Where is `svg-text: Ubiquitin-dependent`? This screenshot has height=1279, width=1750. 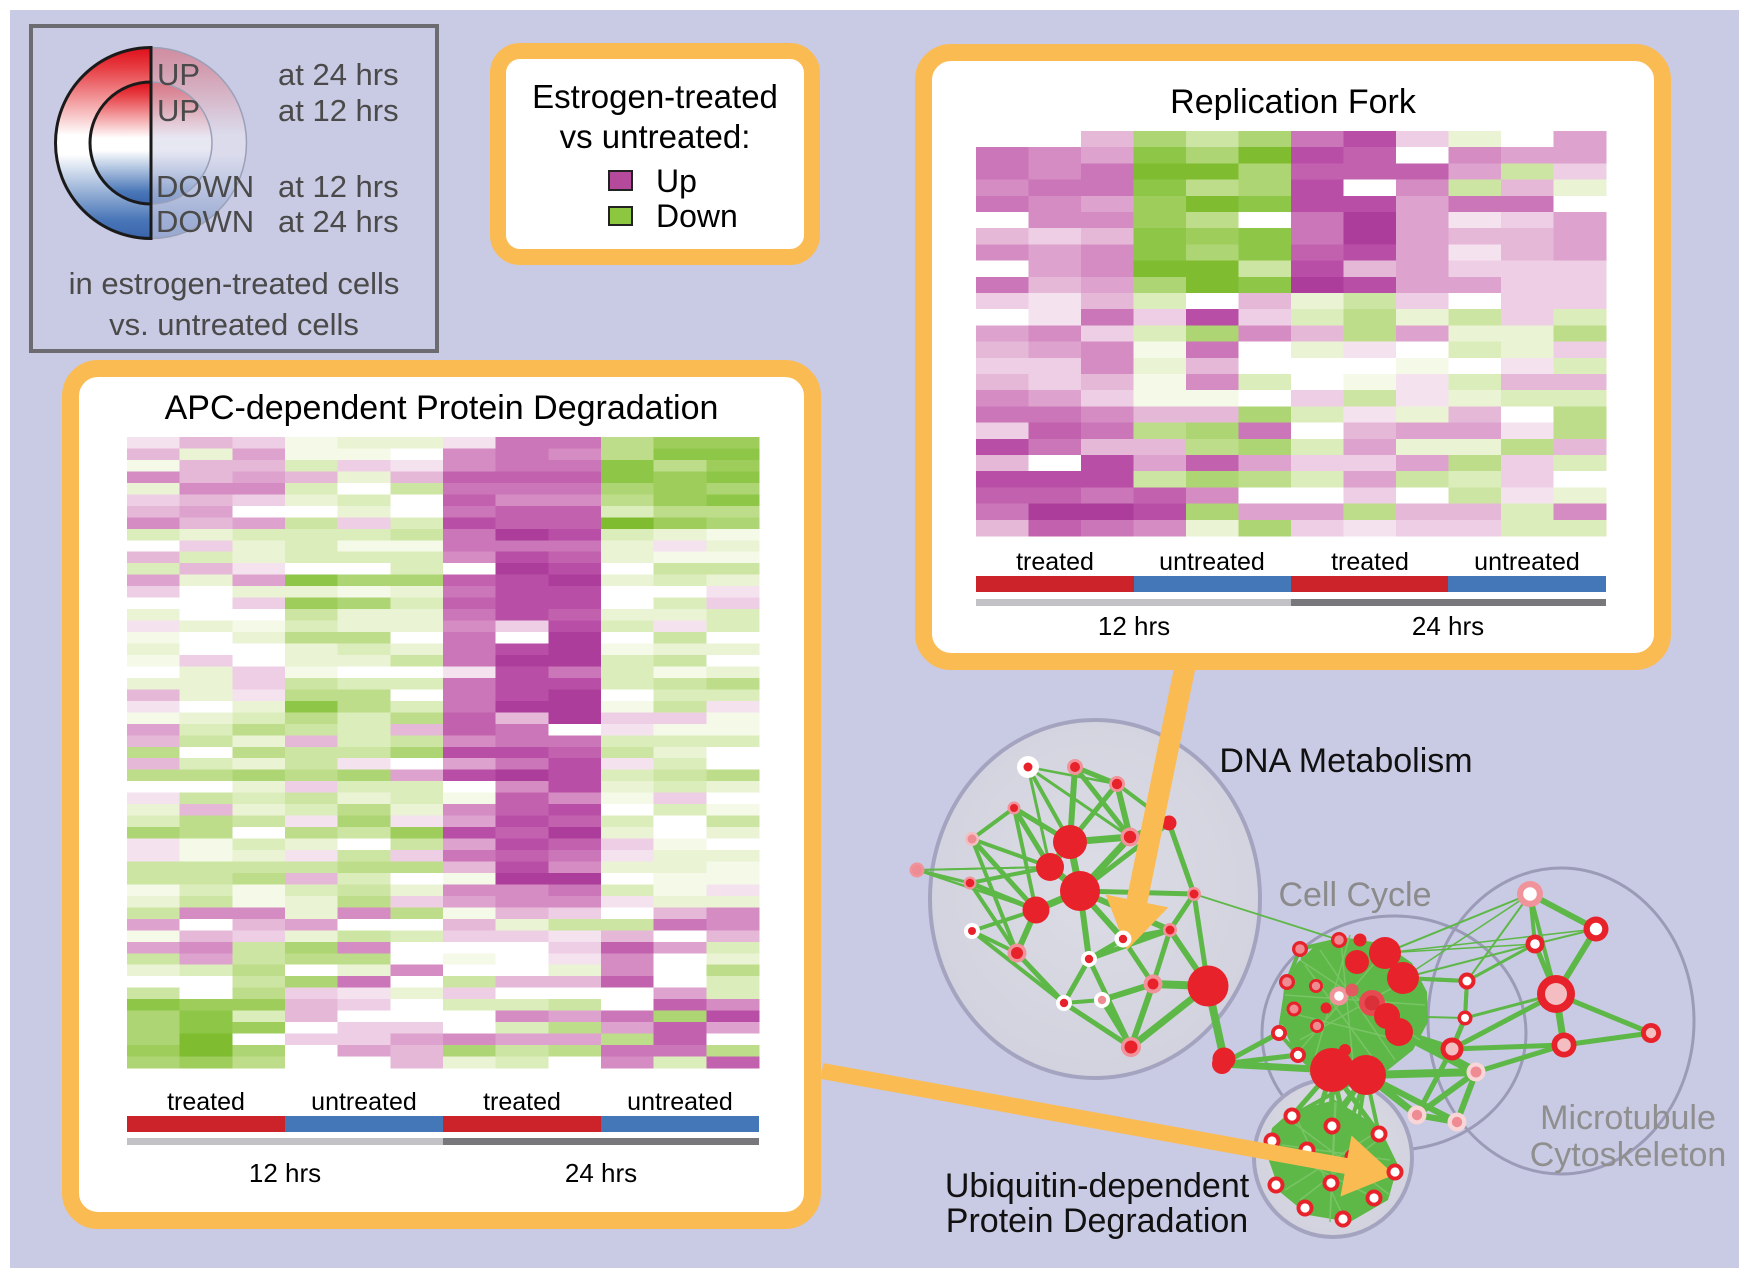
svg-text: Ubiquitin-dependent is located at coordinates (1097, 1186).